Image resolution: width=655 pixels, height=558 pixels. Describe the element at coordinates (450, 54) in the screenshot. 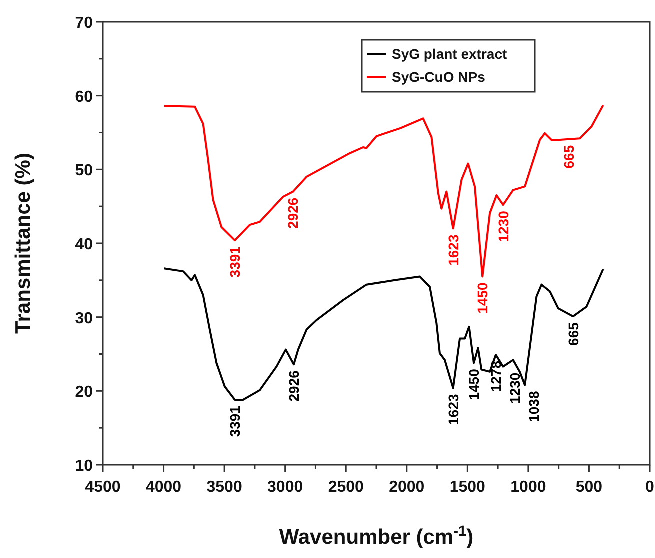

I see `legend-label: SyG plant extract` at that location.